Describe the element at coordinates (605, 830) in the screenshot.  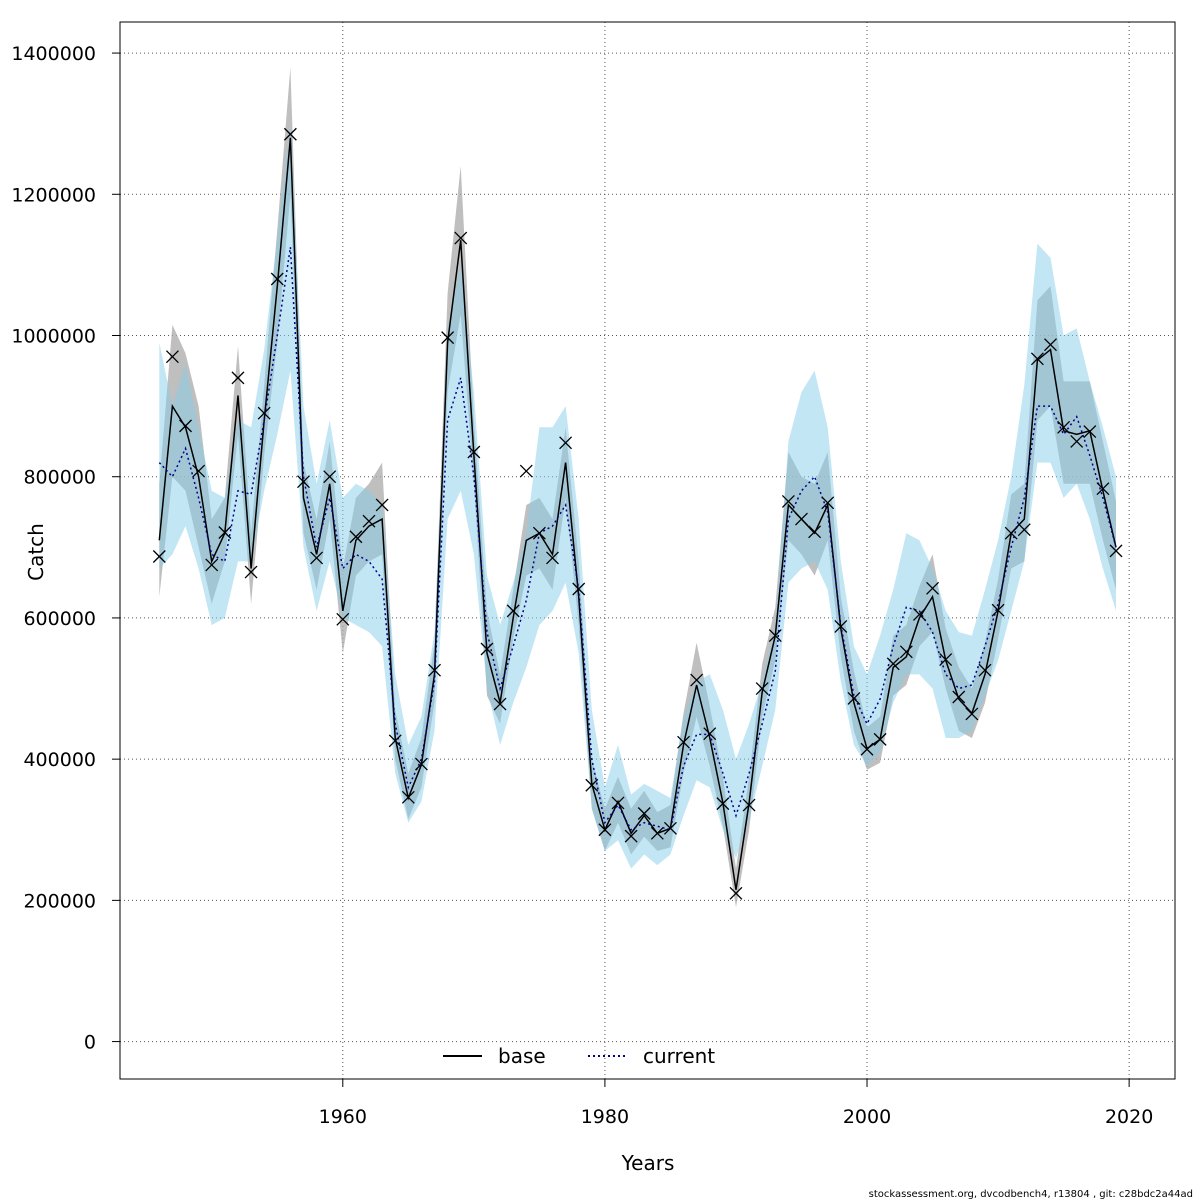
I see `observed-point-1980` at that location.